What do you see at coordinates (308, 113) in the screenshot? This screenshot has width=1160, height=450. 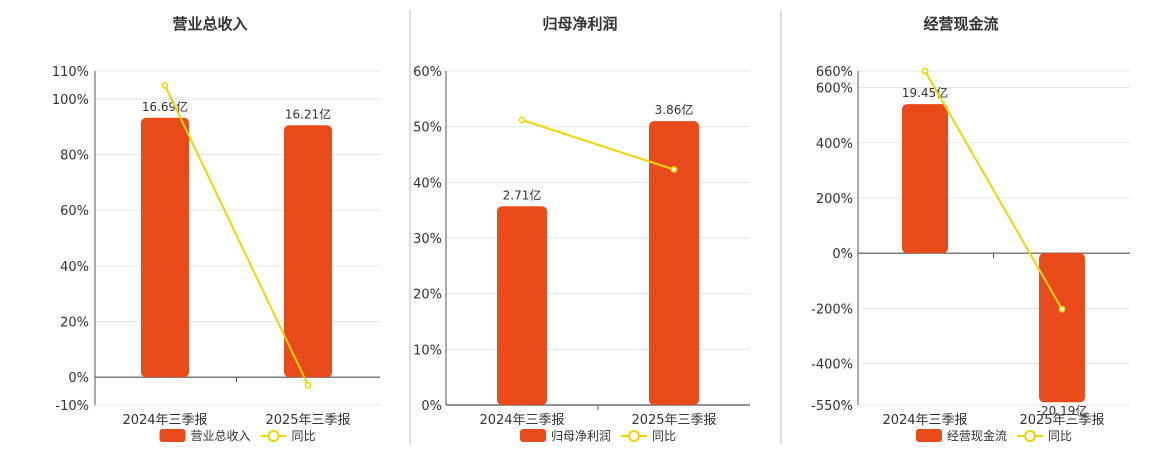 I see `chart-1-bar-data-label: 16.21亿` at bounding box center [308, 113].